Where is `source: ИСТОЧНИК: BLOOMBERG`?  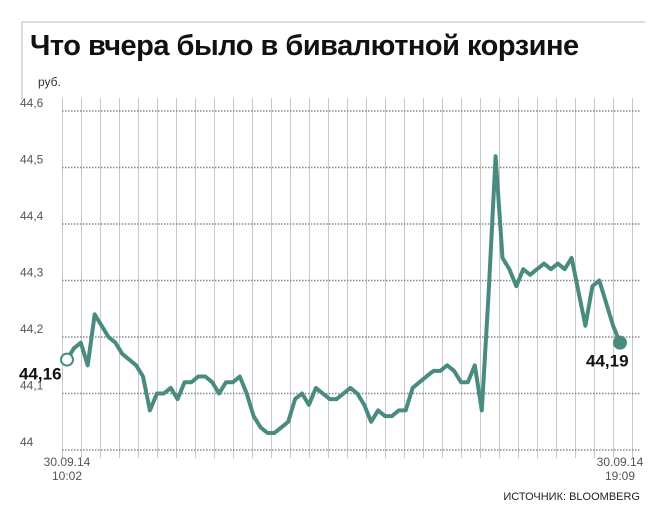 source: ИСТОЧНИК: BLOOMBERG is located at coordinates (571, 497).